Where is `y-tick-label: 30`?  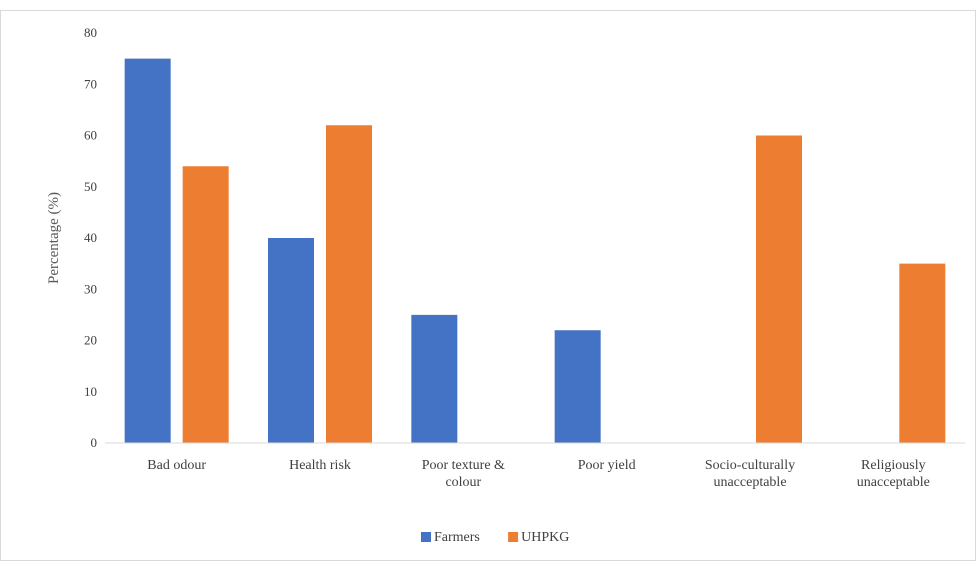 y-tick-label: 30 is located at coordinates (90, 288).